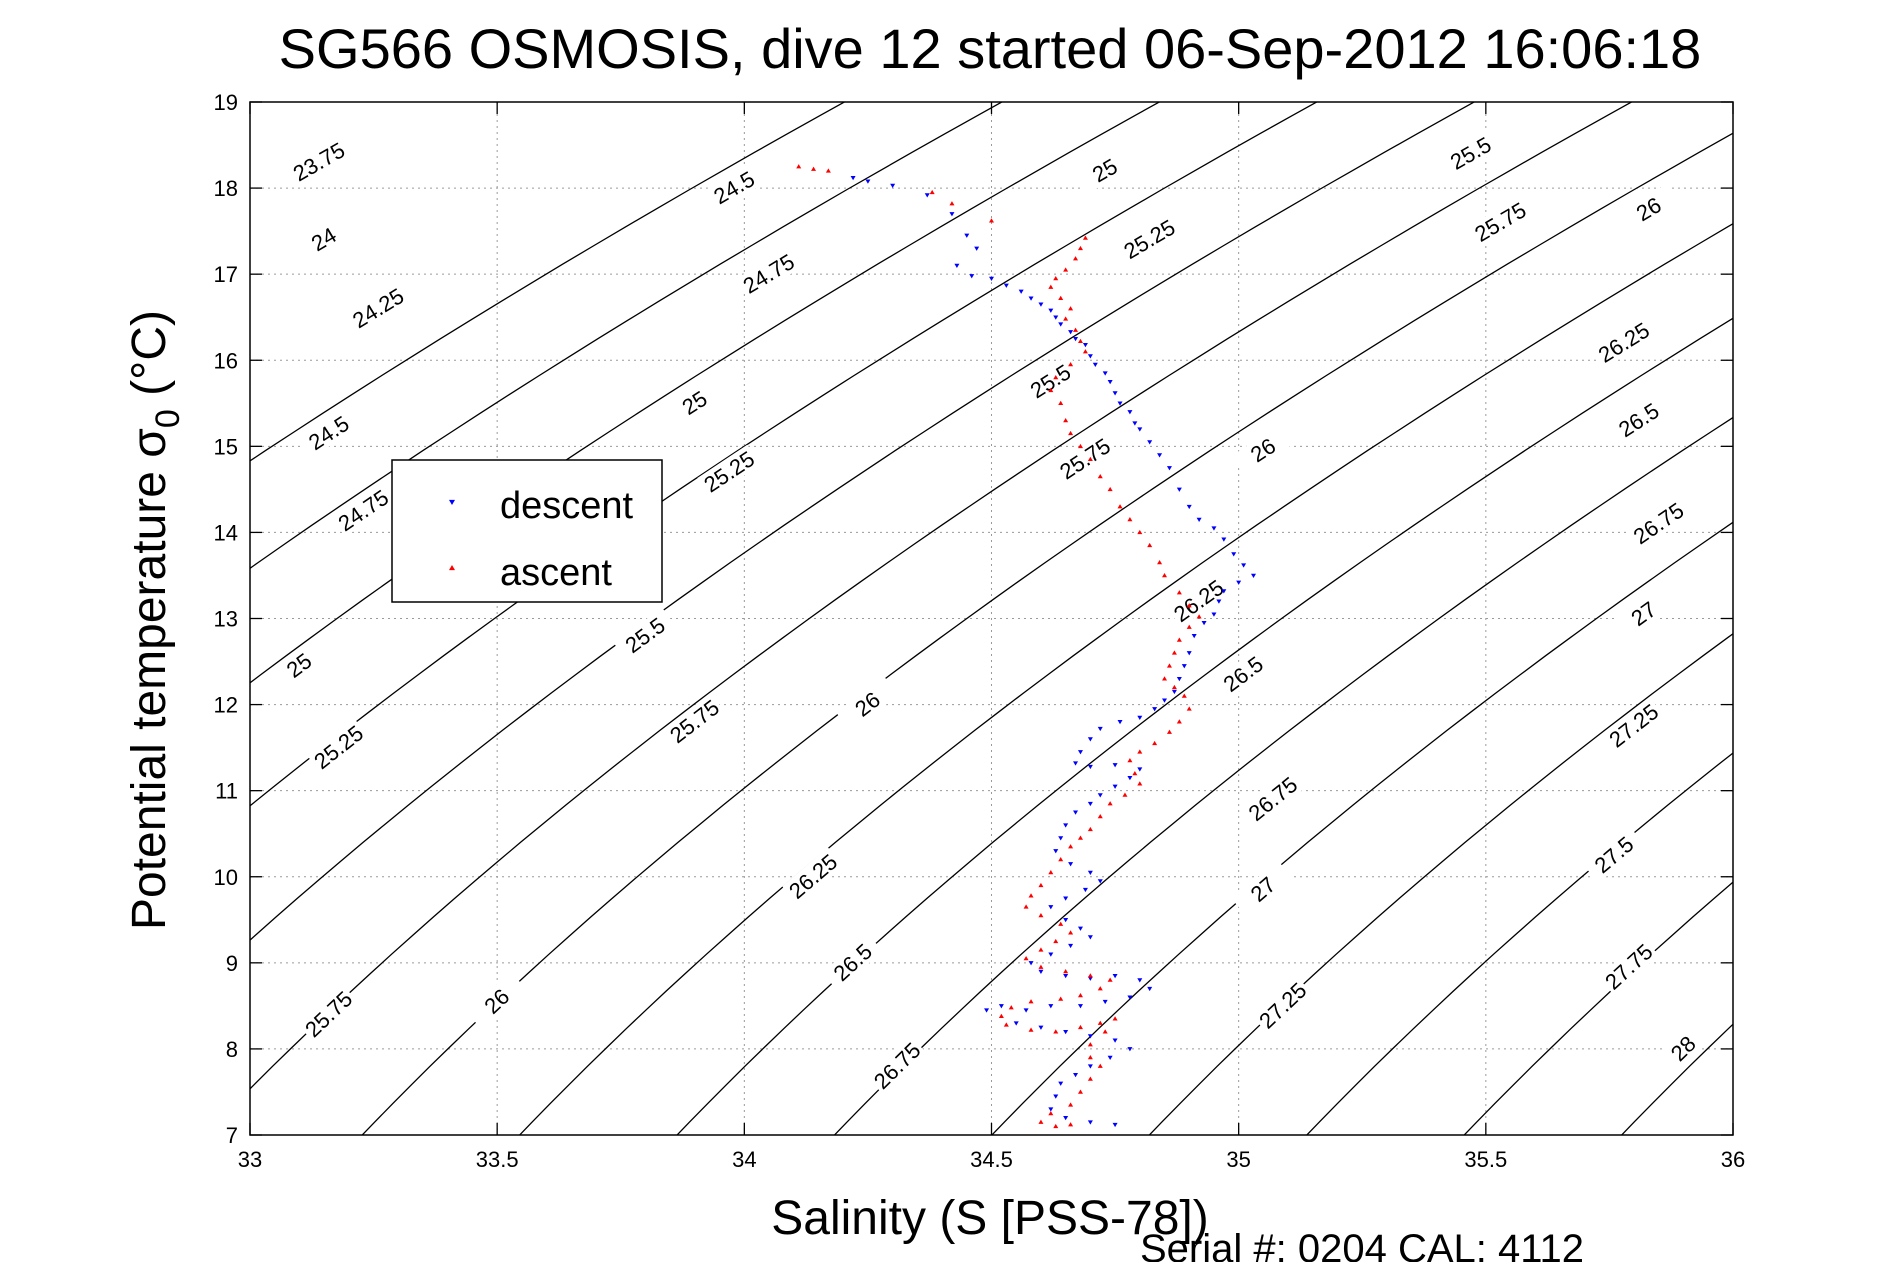  Describe the element at coordinates (232, 1135) in the screenshot. I see `y-tick-label: 7` at that location.